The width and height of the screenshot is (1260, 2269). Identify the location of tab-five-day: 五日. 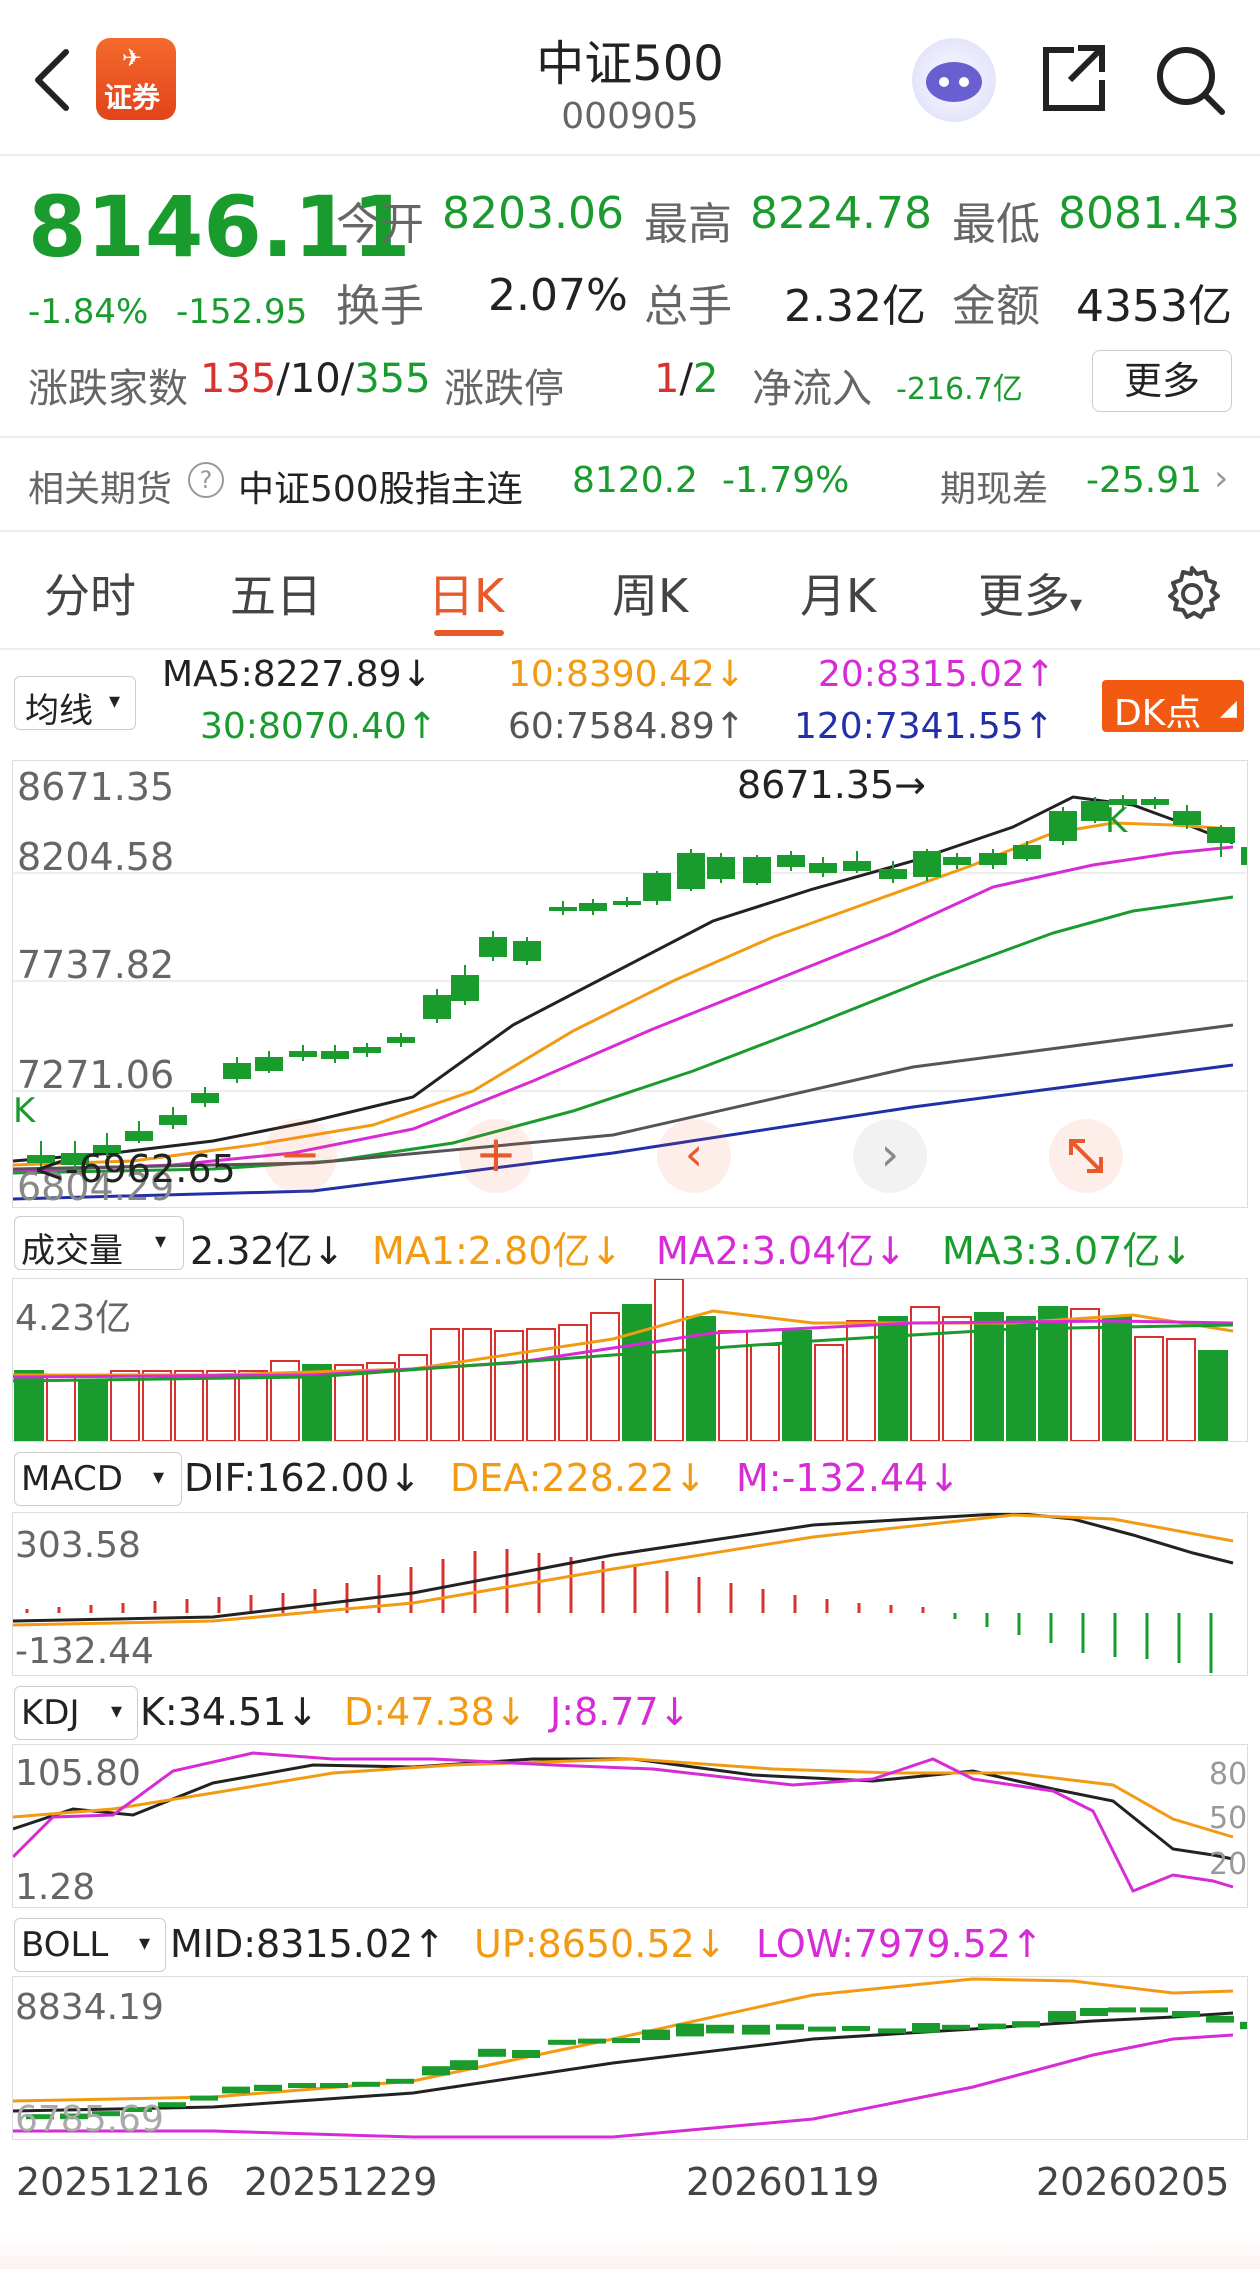
(276, 596).